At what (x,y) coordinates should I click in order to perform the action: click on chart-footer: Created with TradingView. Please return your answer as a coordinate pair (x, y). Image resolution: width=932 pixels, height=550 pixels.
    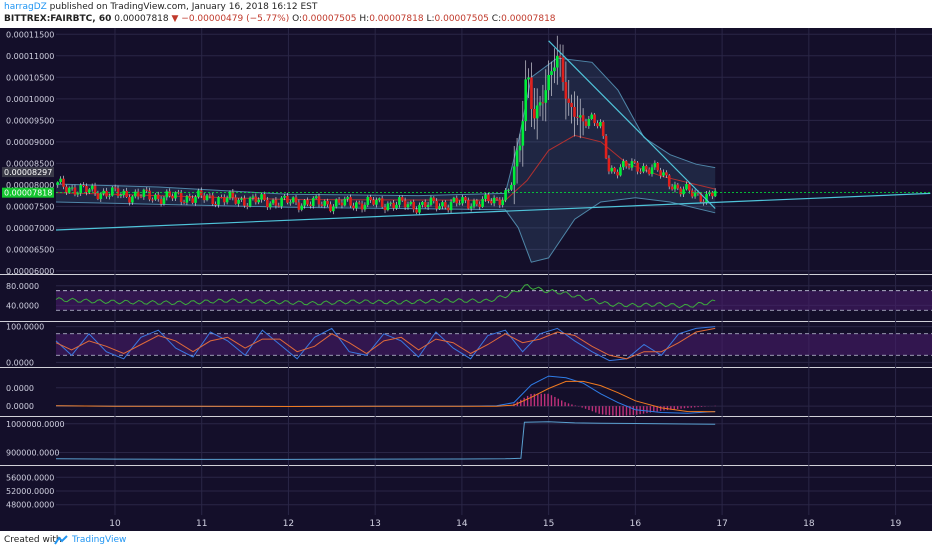
    Looking at the image, I should click on (466, 540).